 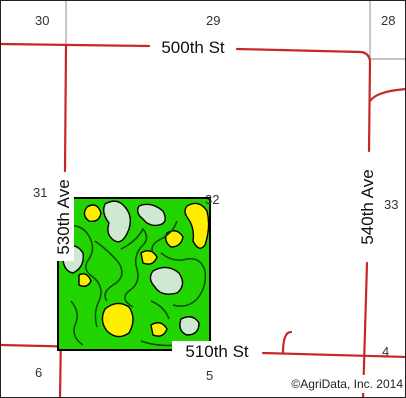 I want to click on road-label-west: 530th Ave, so click(x=63, y=216).